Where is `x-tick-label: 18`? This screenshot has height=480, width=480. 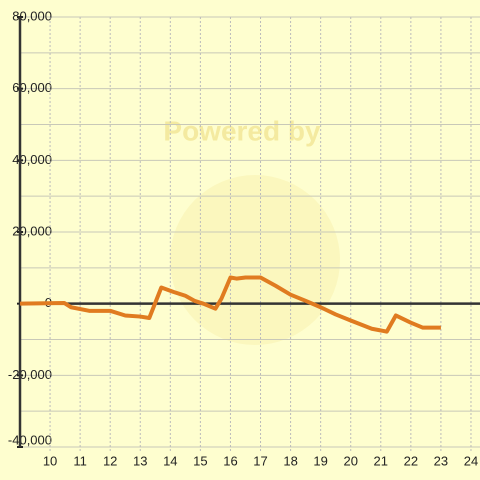 x-tick-label: 18 is located at coordinates (290, 460).